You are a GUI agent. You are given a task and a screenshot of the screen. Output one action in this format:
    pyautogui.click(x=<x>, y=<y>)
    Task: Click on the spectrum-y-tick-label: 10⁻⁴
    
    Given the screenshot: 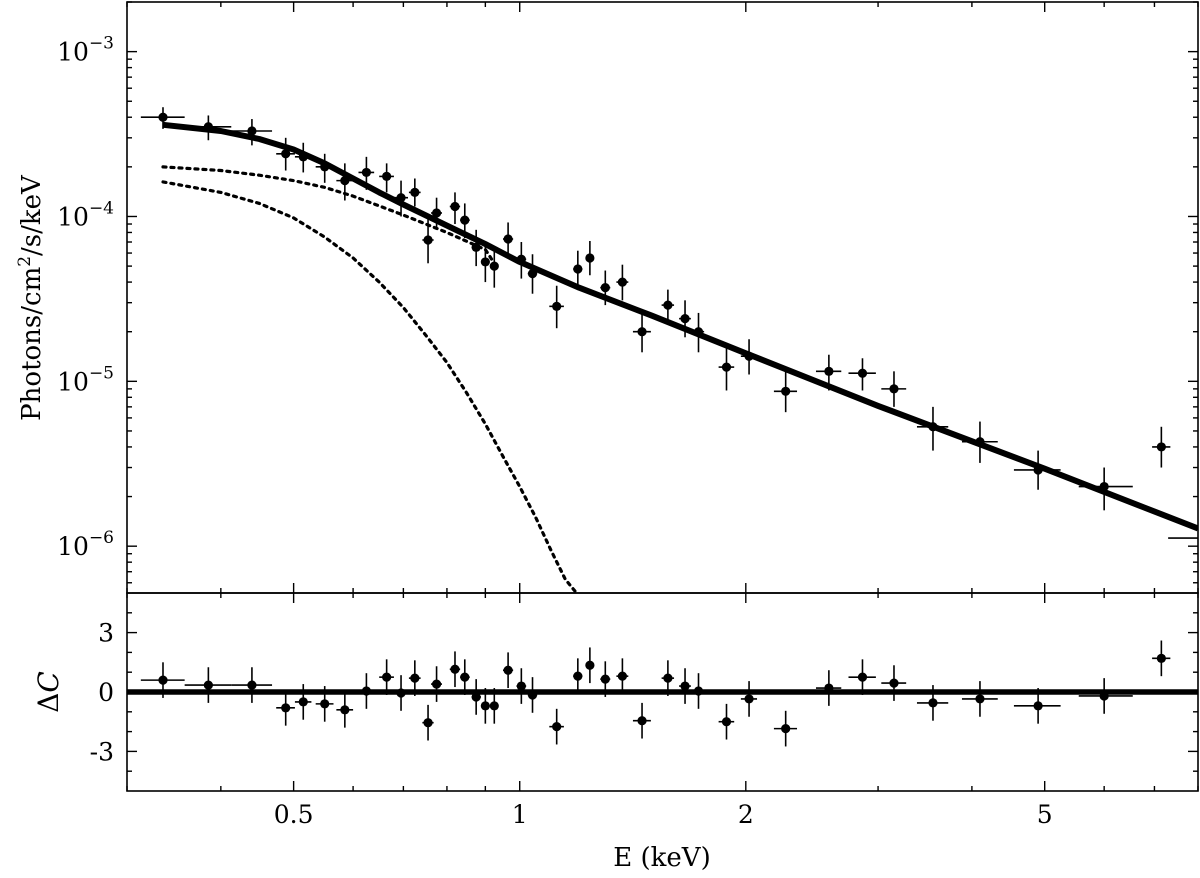 What is the action you would take?
    pyautogui.click(x=85, y=214)
    